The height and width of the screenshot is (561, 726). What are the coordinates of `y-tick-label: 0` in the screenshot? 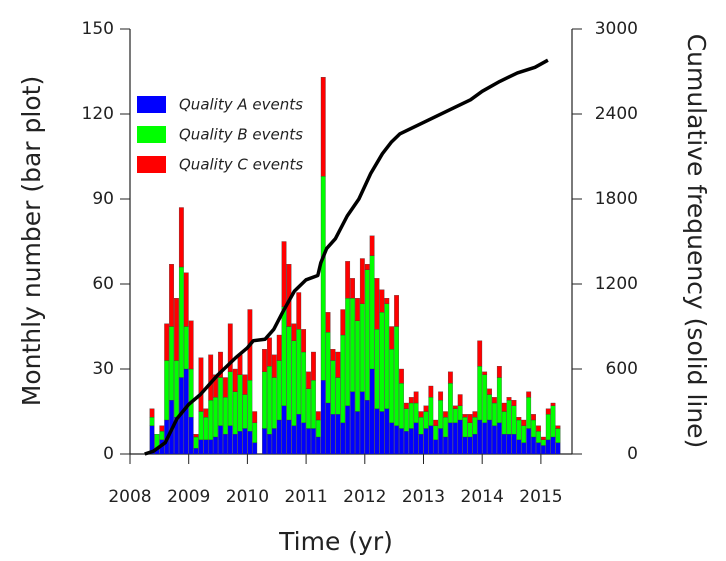 It's located at (108, 454).